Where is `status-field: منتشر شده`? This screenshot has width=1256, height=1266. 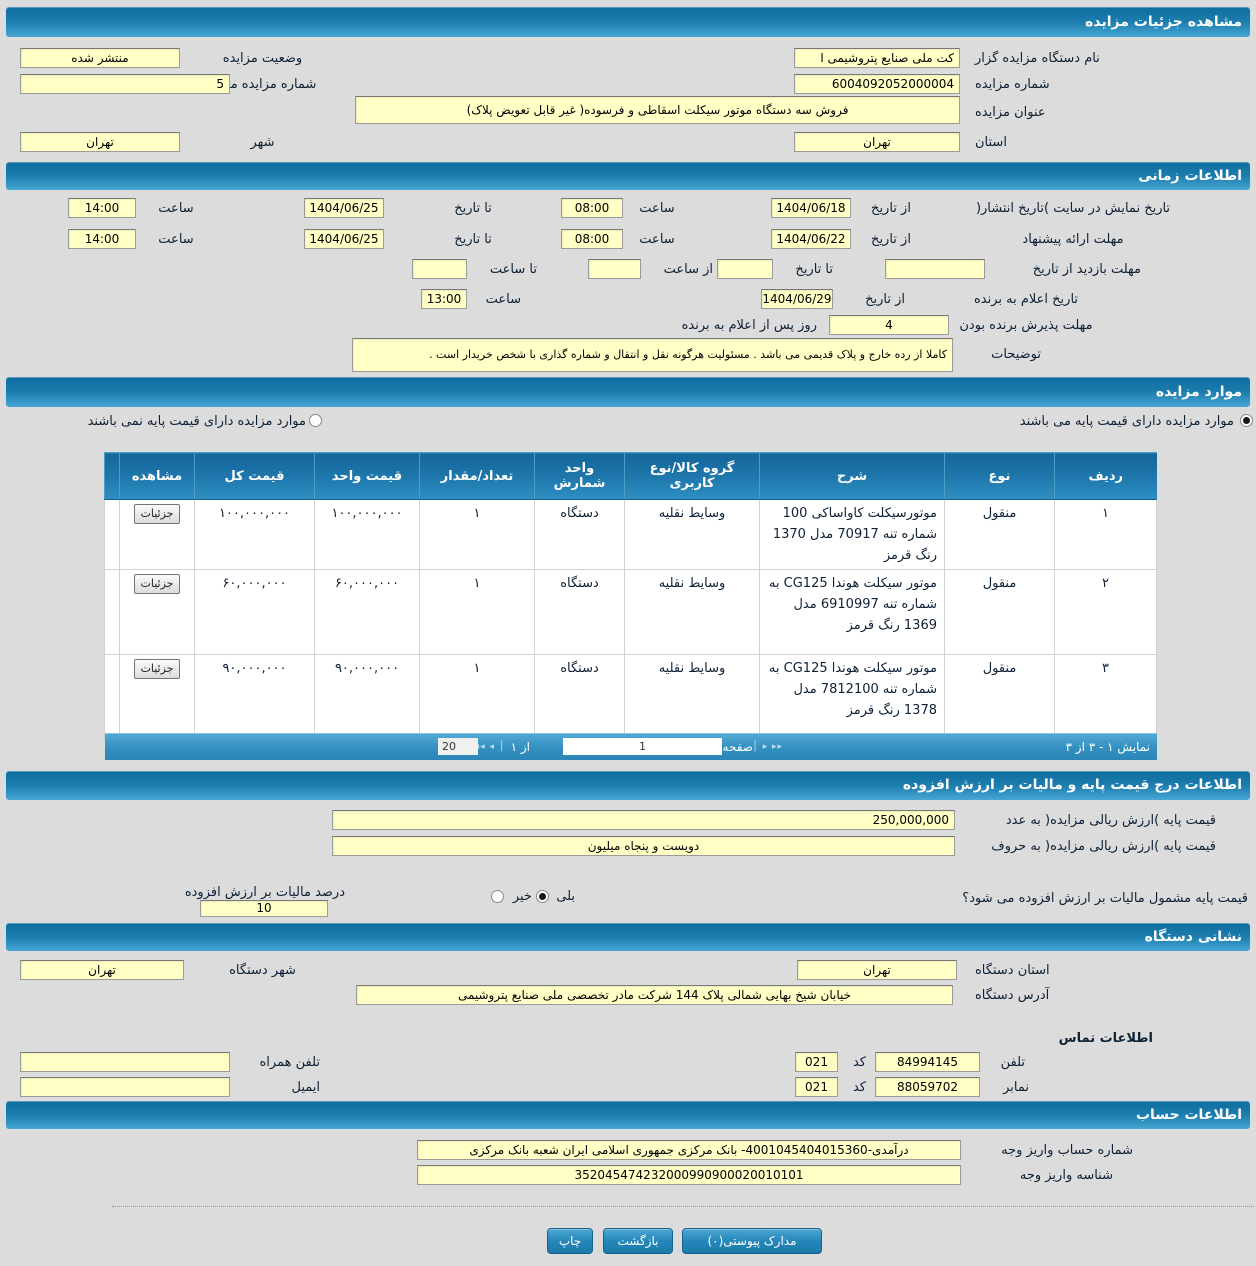 status-field: منتشر شده is located at coordinates (100, 58).